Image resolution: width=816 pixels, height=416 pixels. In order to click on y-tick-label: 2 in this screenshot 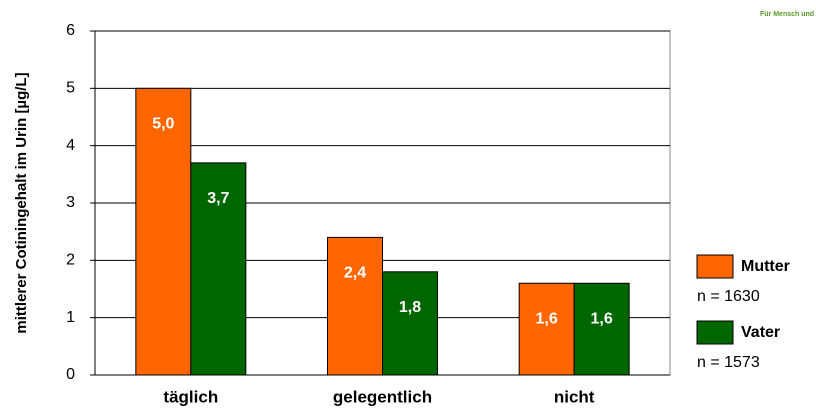, I will do `click(70, 260)`.